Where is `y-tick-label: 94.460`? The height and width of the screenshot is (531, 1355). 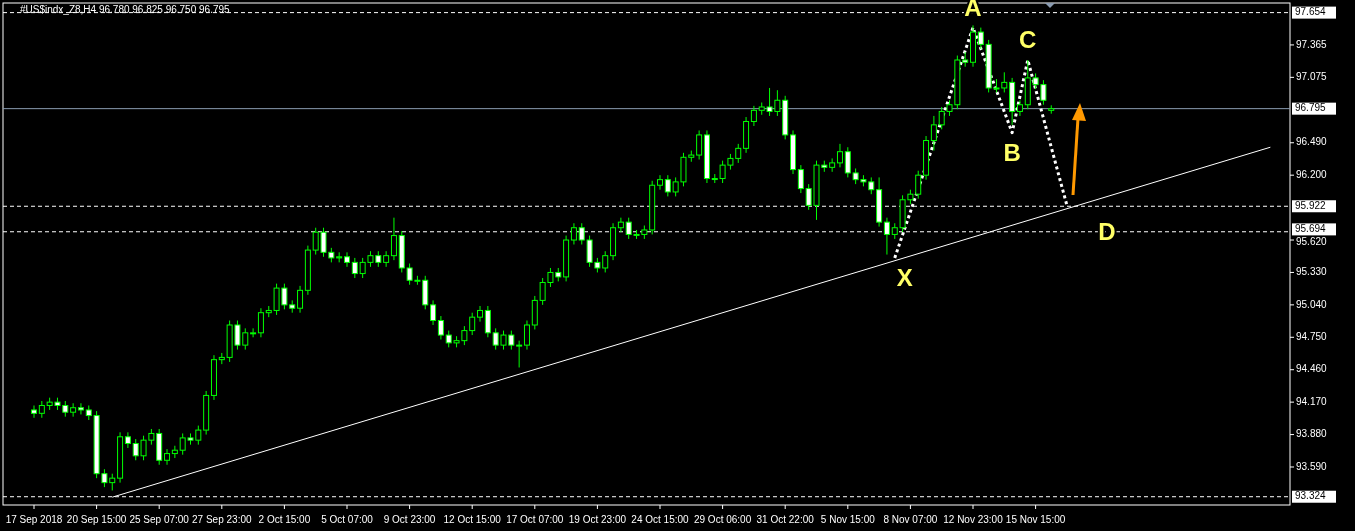 y-tick-label: 94.460 is located at coordinates (1312, 369).